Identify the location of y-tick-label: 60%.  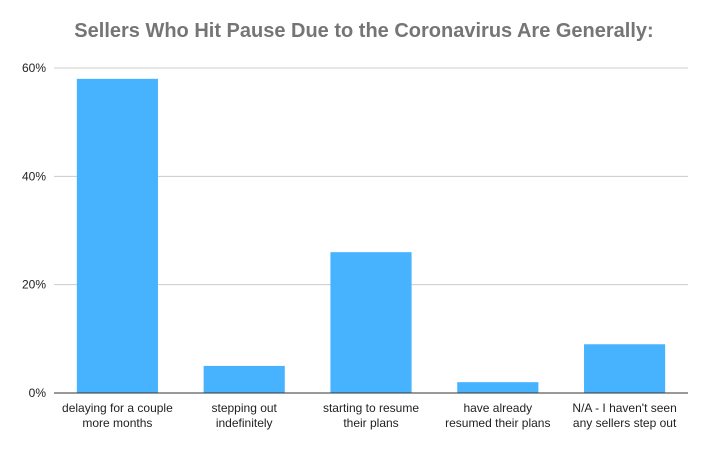
(34, 68).